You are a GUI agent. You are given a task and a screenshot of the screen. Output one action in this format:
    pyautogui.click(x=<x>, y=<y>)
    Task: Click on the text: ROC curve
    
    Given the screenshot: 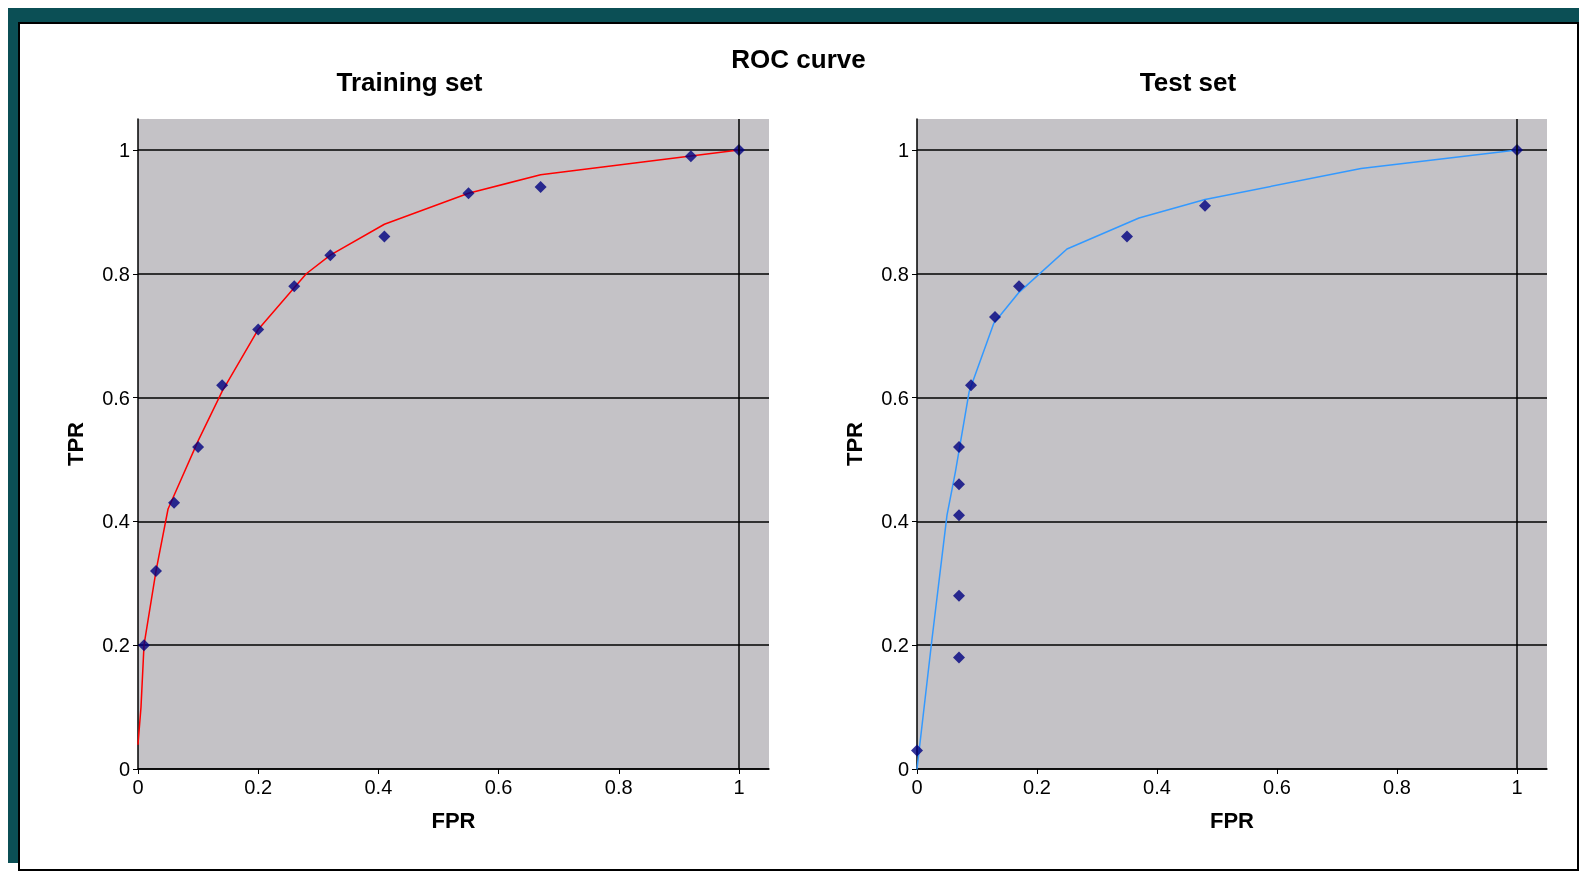 What is the action you would take?
    pyautogui.click(x=798, y=59)
    